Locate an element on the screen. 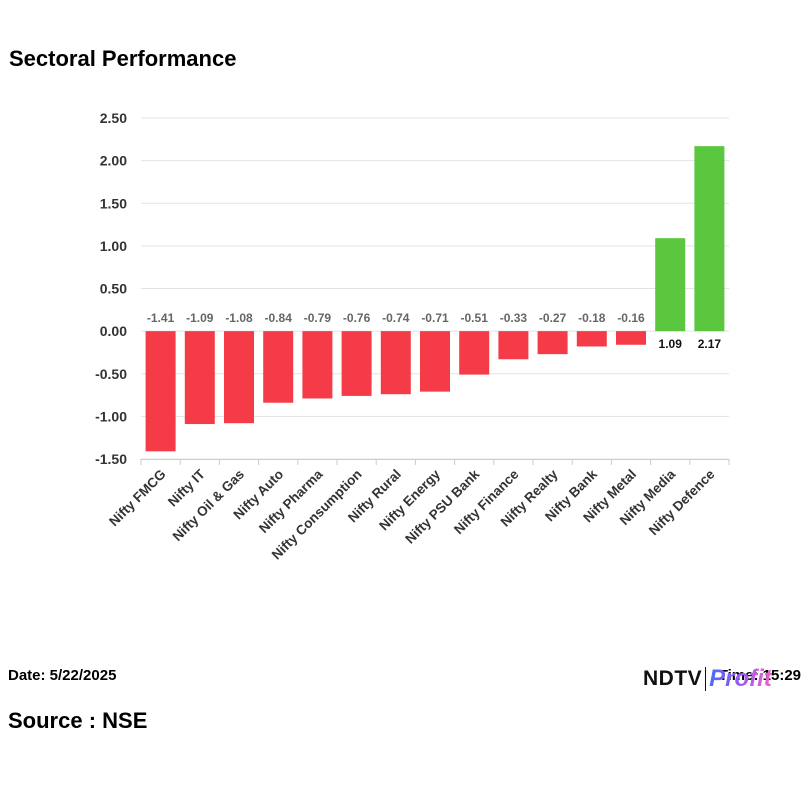  logo-separator is located at coordinates (706, 679).